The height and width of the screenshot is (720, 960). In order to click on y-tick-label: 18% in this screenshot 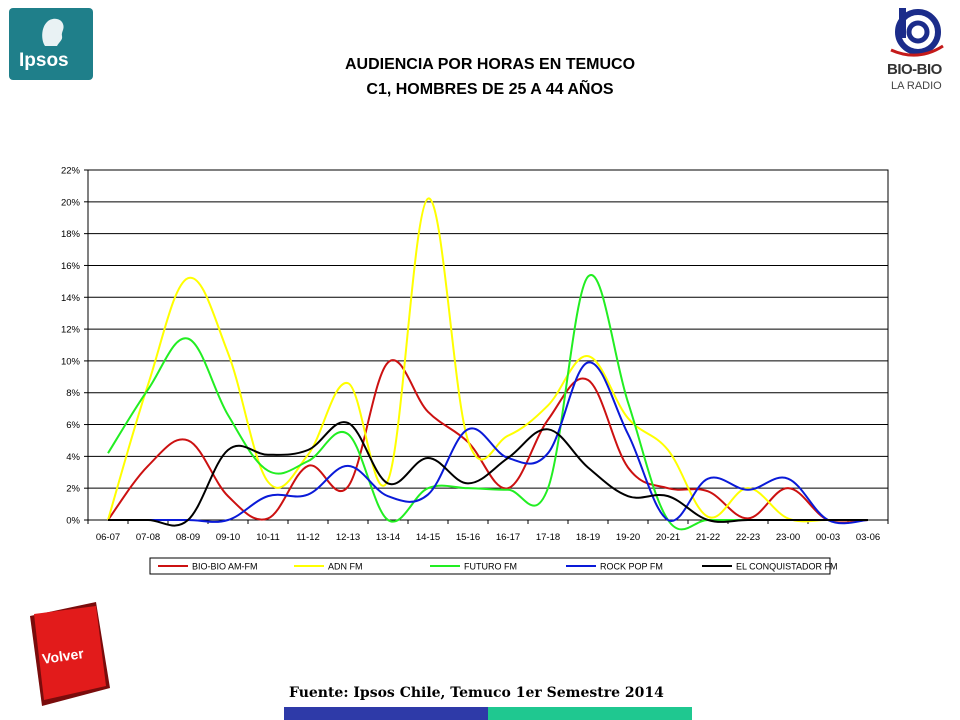, I will do `click(71, 234)`.